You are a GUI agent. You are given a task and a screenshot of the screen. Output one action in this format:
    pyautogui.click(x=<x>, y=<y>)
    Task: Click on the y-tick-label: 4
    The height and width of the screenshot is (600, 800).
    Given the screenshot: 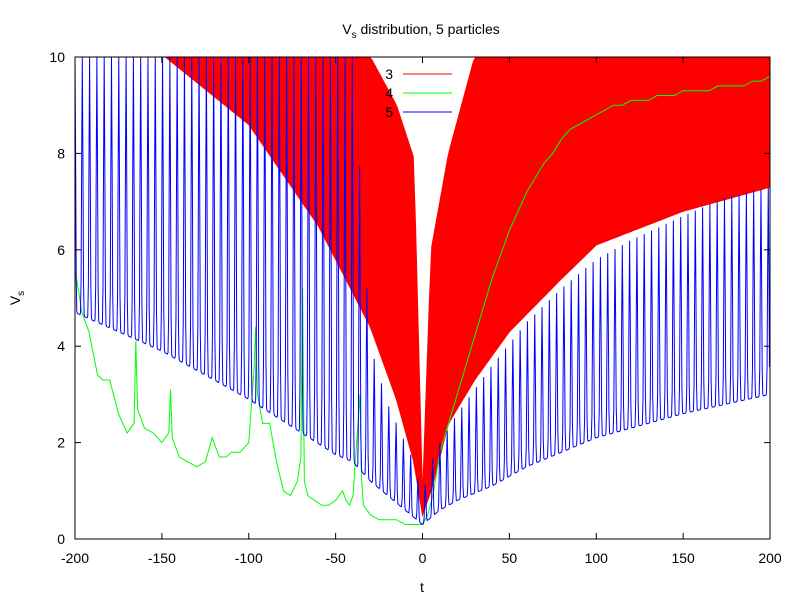 What is the action you would take?
    pyautogui.click(x=61, y=346)
    